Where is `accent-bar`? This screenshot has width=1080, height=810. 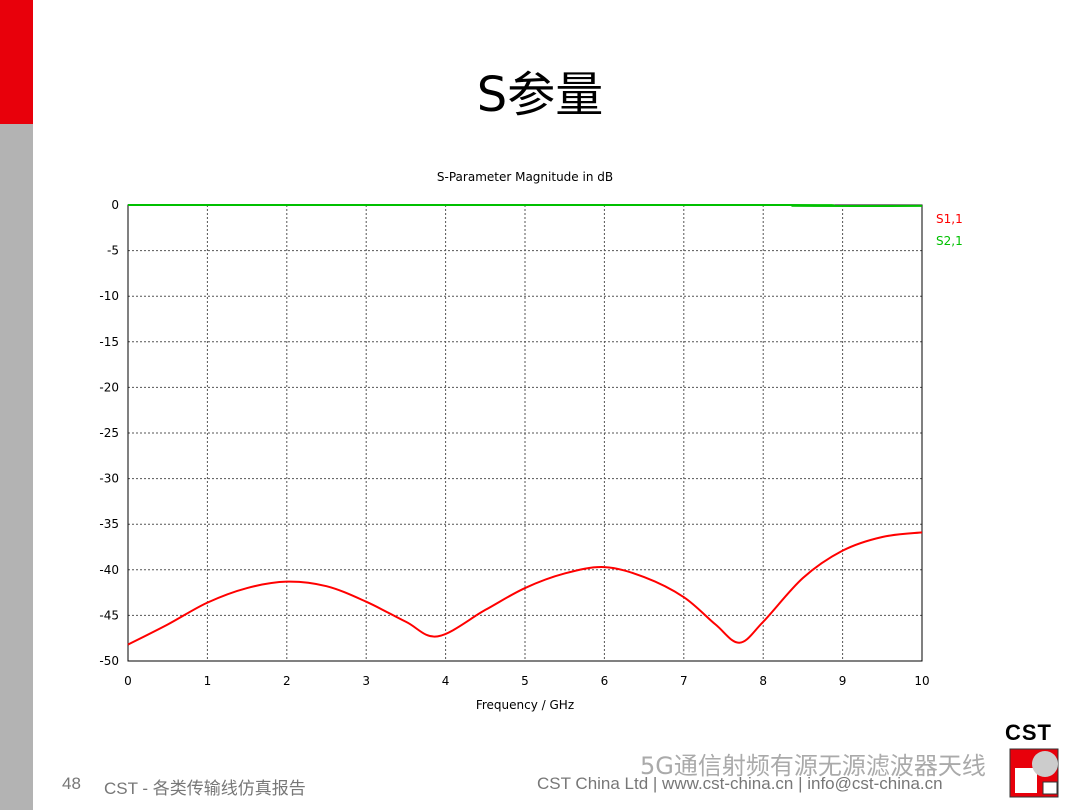
accent-bar is located at coordinates (16, 62).